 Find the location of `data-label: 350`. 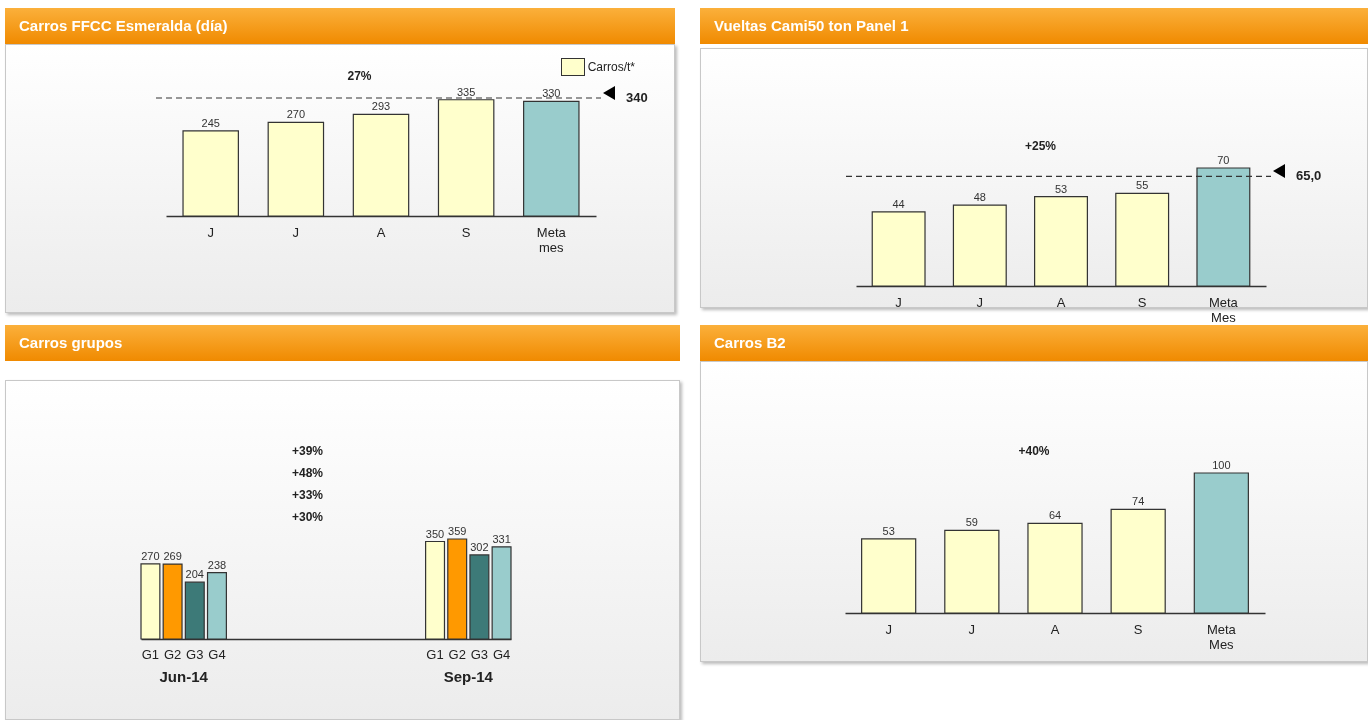

data-label: 350 is located at coordinates (435, 533).